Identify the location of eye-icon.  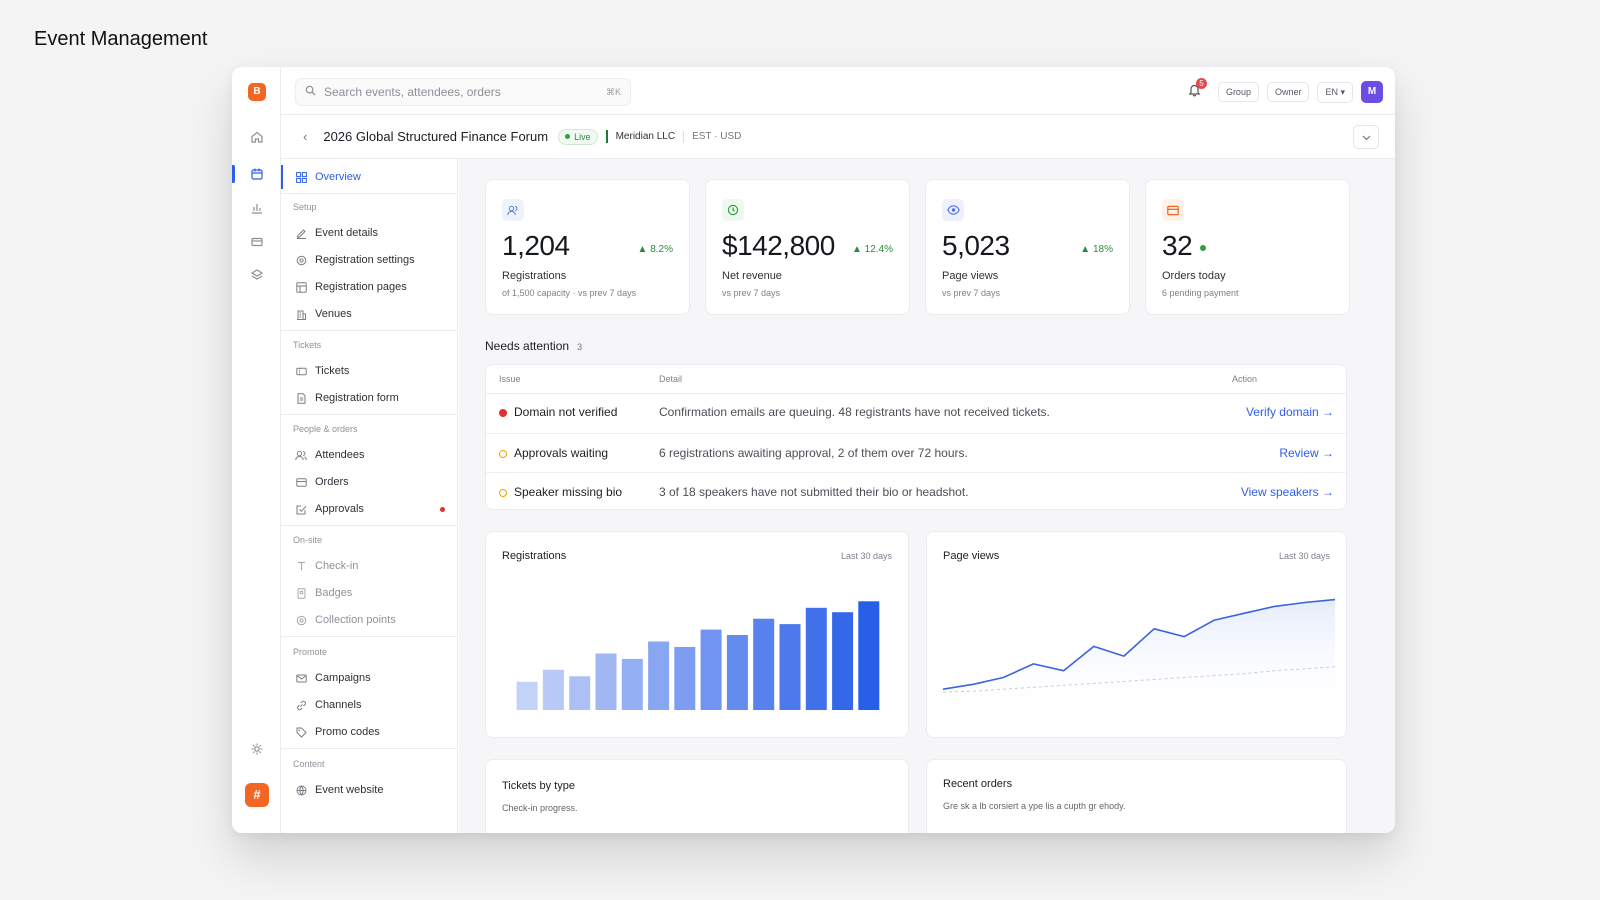
(953, 210).